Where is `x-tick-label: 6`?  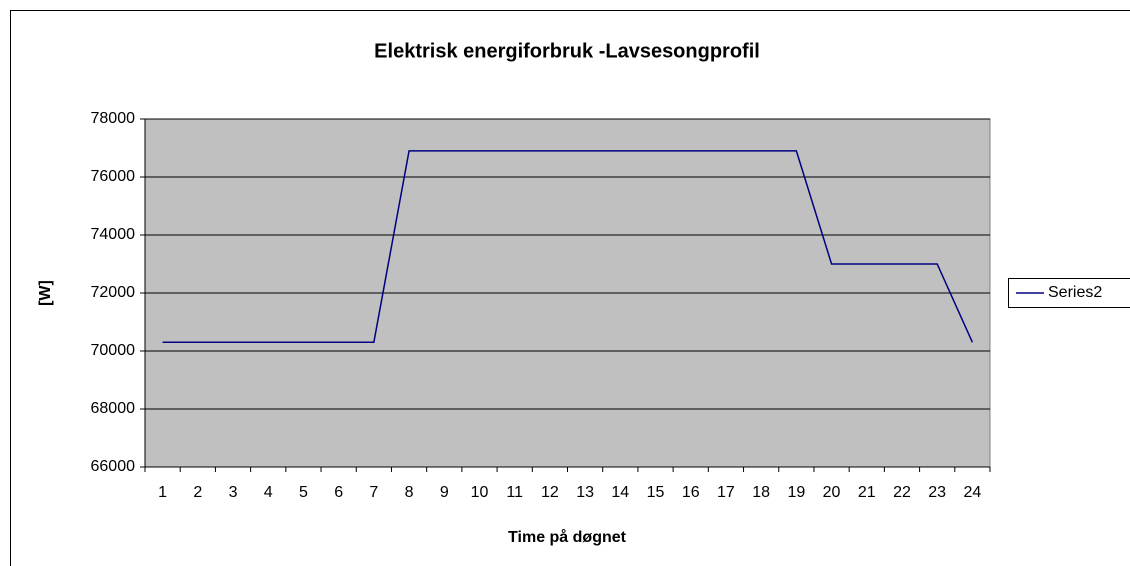
x-tick-label: 6 is located at coordinates (338, 492).